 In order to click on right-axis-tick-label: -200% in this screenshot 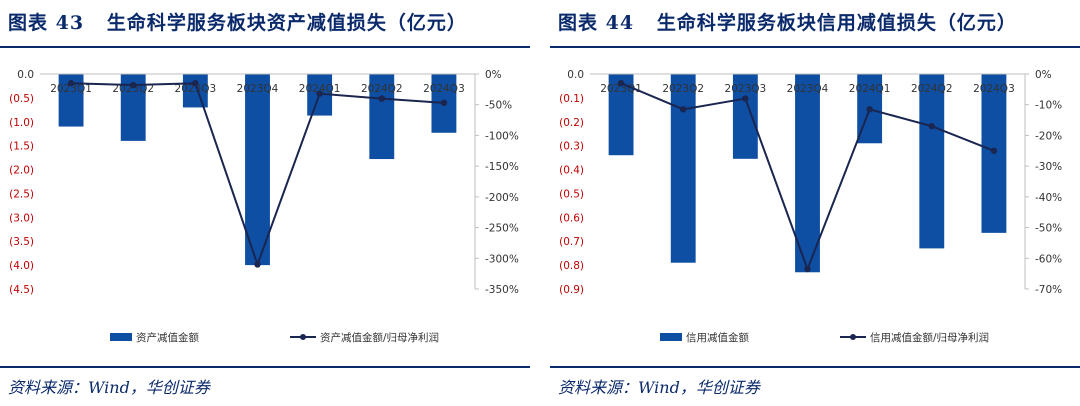, I will do `click(502, 198)`.